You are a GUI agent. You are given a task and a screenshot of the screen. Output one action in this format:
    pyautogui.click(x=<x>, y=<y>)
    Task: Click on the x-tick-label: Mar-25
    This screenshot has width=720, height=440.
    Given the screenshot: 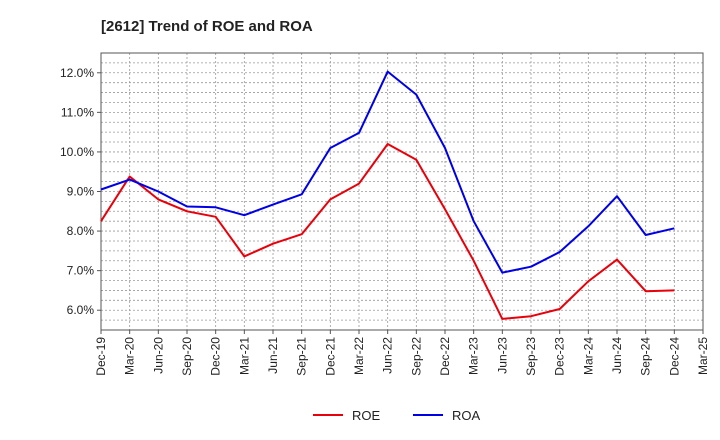 What is the action you would take?
    pyautogui.click(x=703, y=356)
    